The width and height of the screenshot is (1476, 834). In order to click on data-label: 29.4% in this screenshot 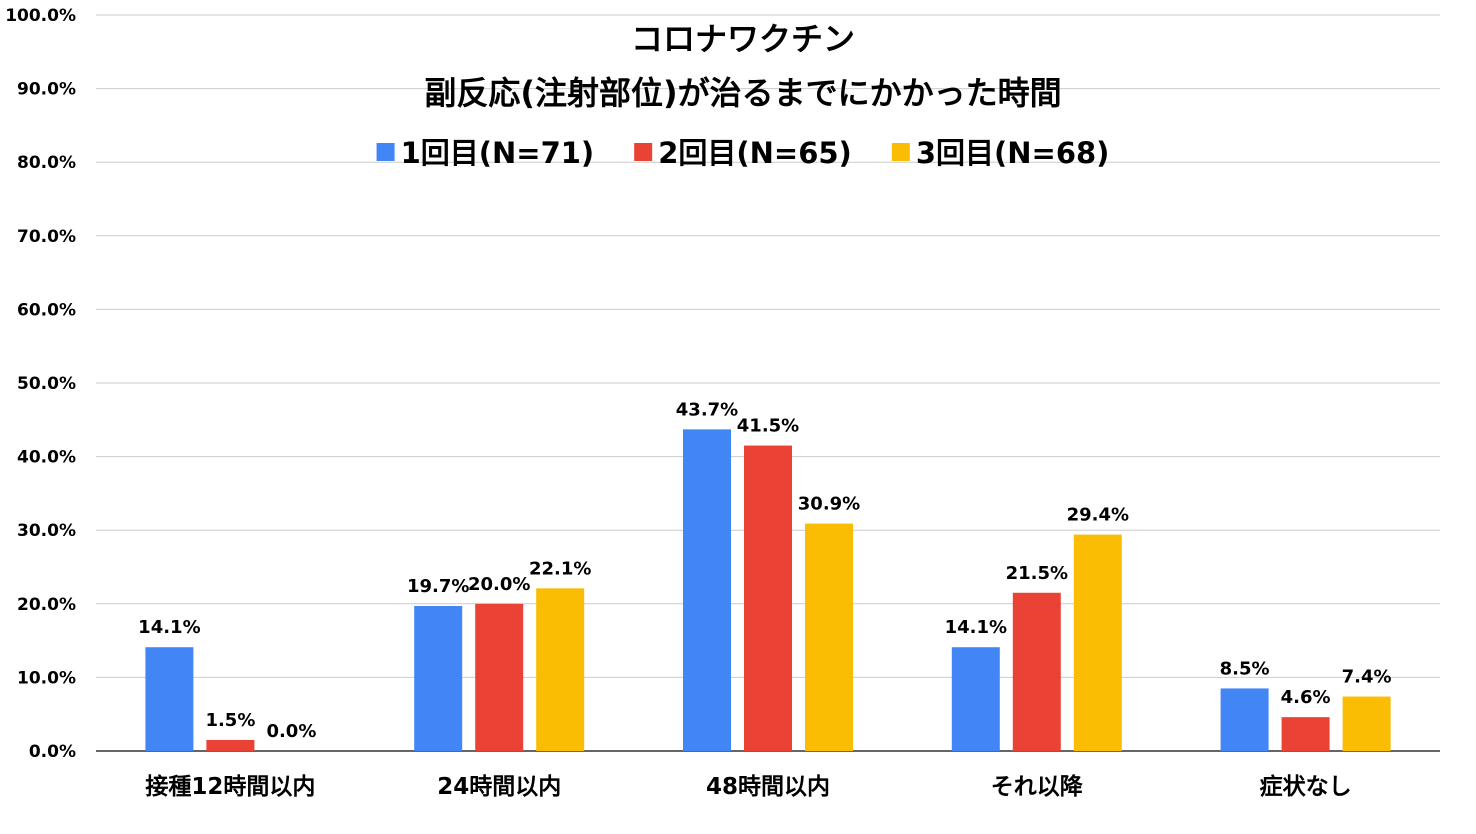, I will do `click(1098, 515)`.